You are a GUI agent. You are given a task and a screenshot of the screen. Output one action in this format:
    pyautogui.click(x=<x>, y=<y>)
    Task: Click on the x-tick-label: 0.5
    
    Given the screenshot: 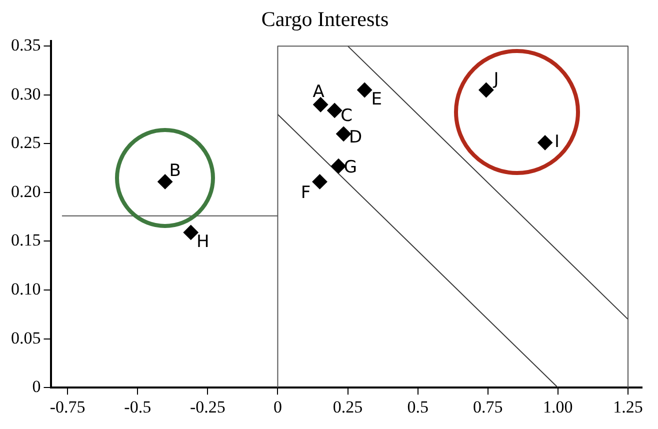 What is the action you would take?
    pyautogui.click(x=417, y=406)
    